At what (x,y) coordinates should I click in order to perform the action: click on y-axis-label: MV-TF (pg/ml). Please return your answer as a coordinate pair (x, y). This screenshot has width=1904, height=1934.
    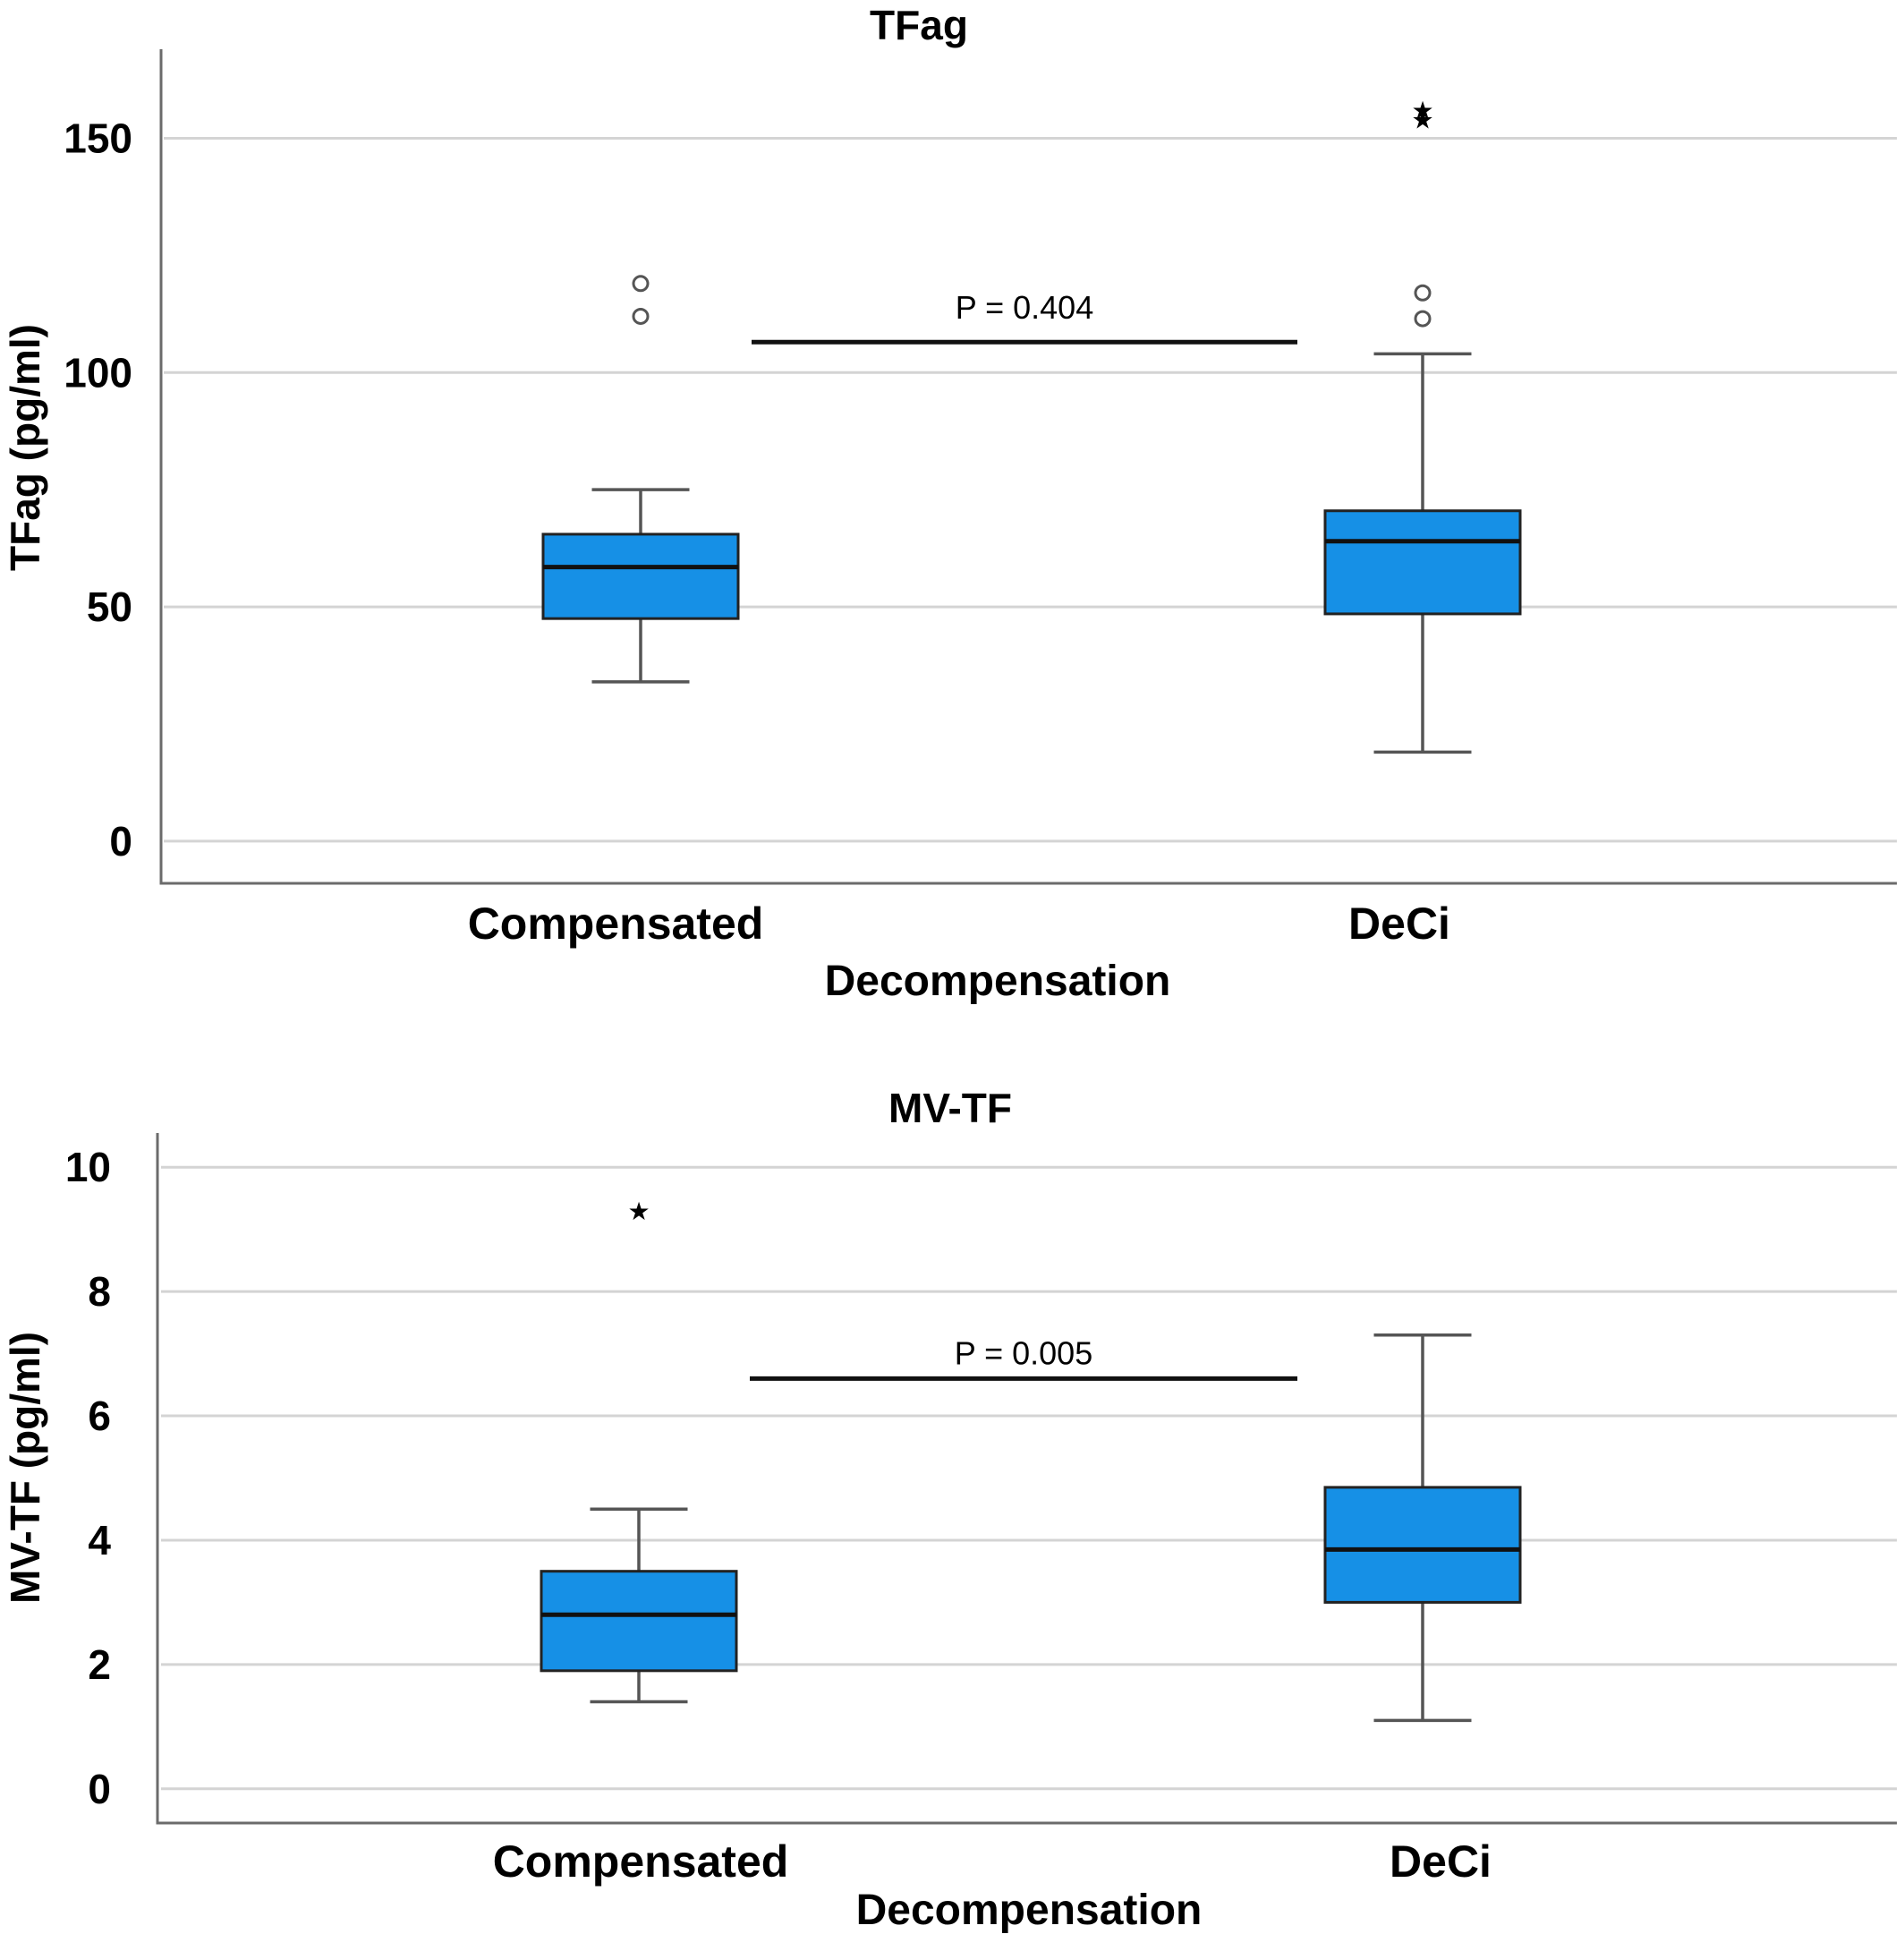
    Looking at the image, I should click on (25, 1468).